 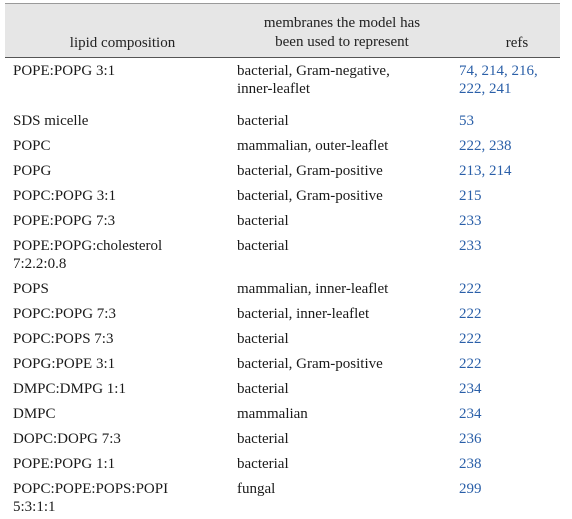 I want to click on header-refs: refs, so click(x=517, y=43).